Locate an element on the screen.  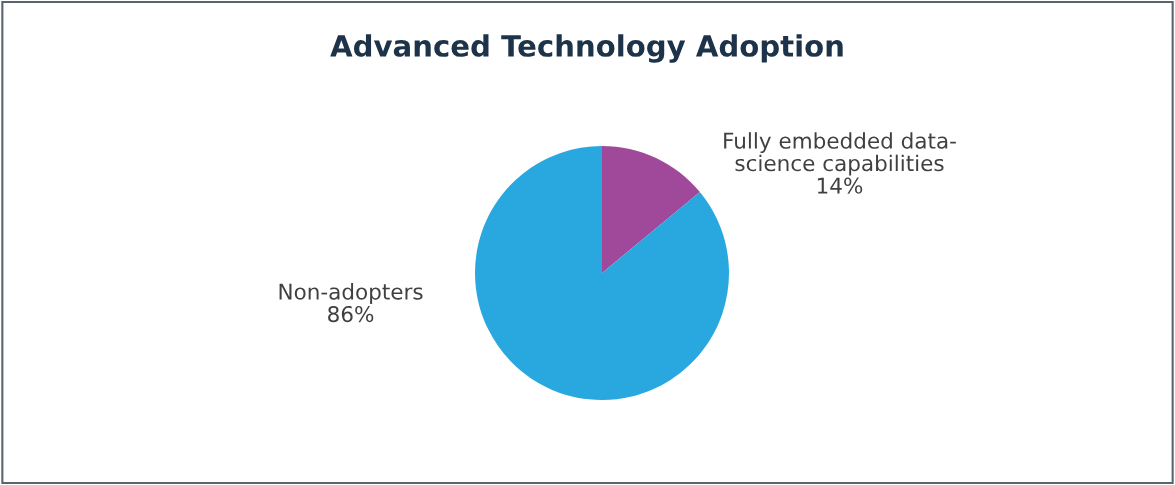
chart-title: Advanced Technology Adoption is located at coordinates (586, 48).